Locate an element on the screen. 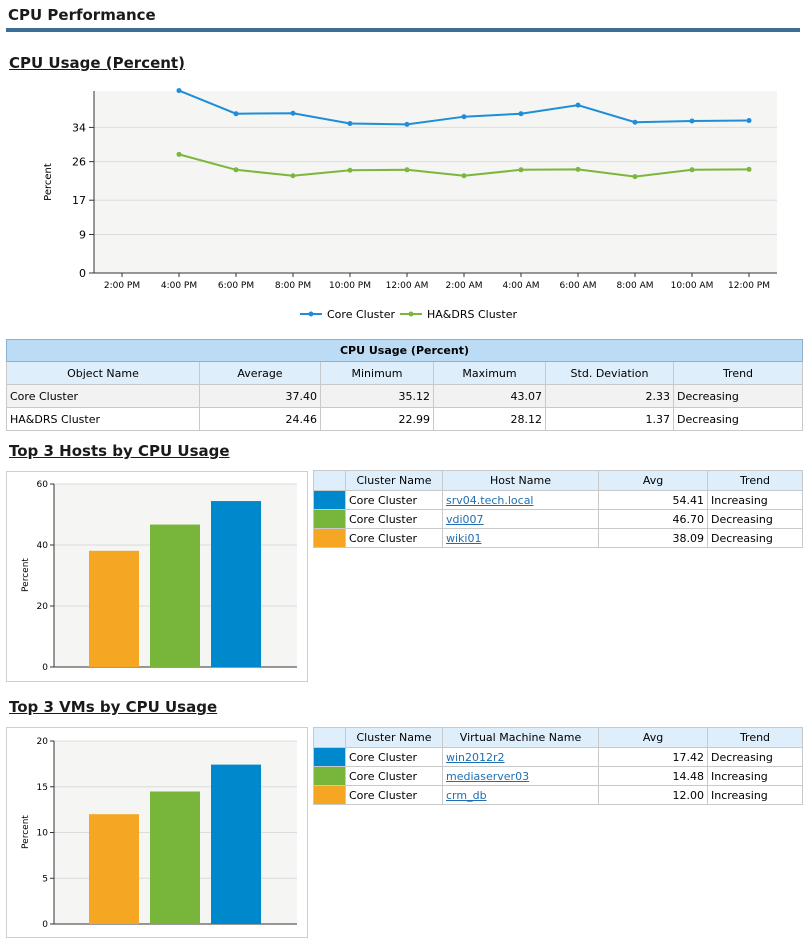 This screenshot has width=810, height=946. host-name-cell: vdi007 is located at coordinates (520, 519).